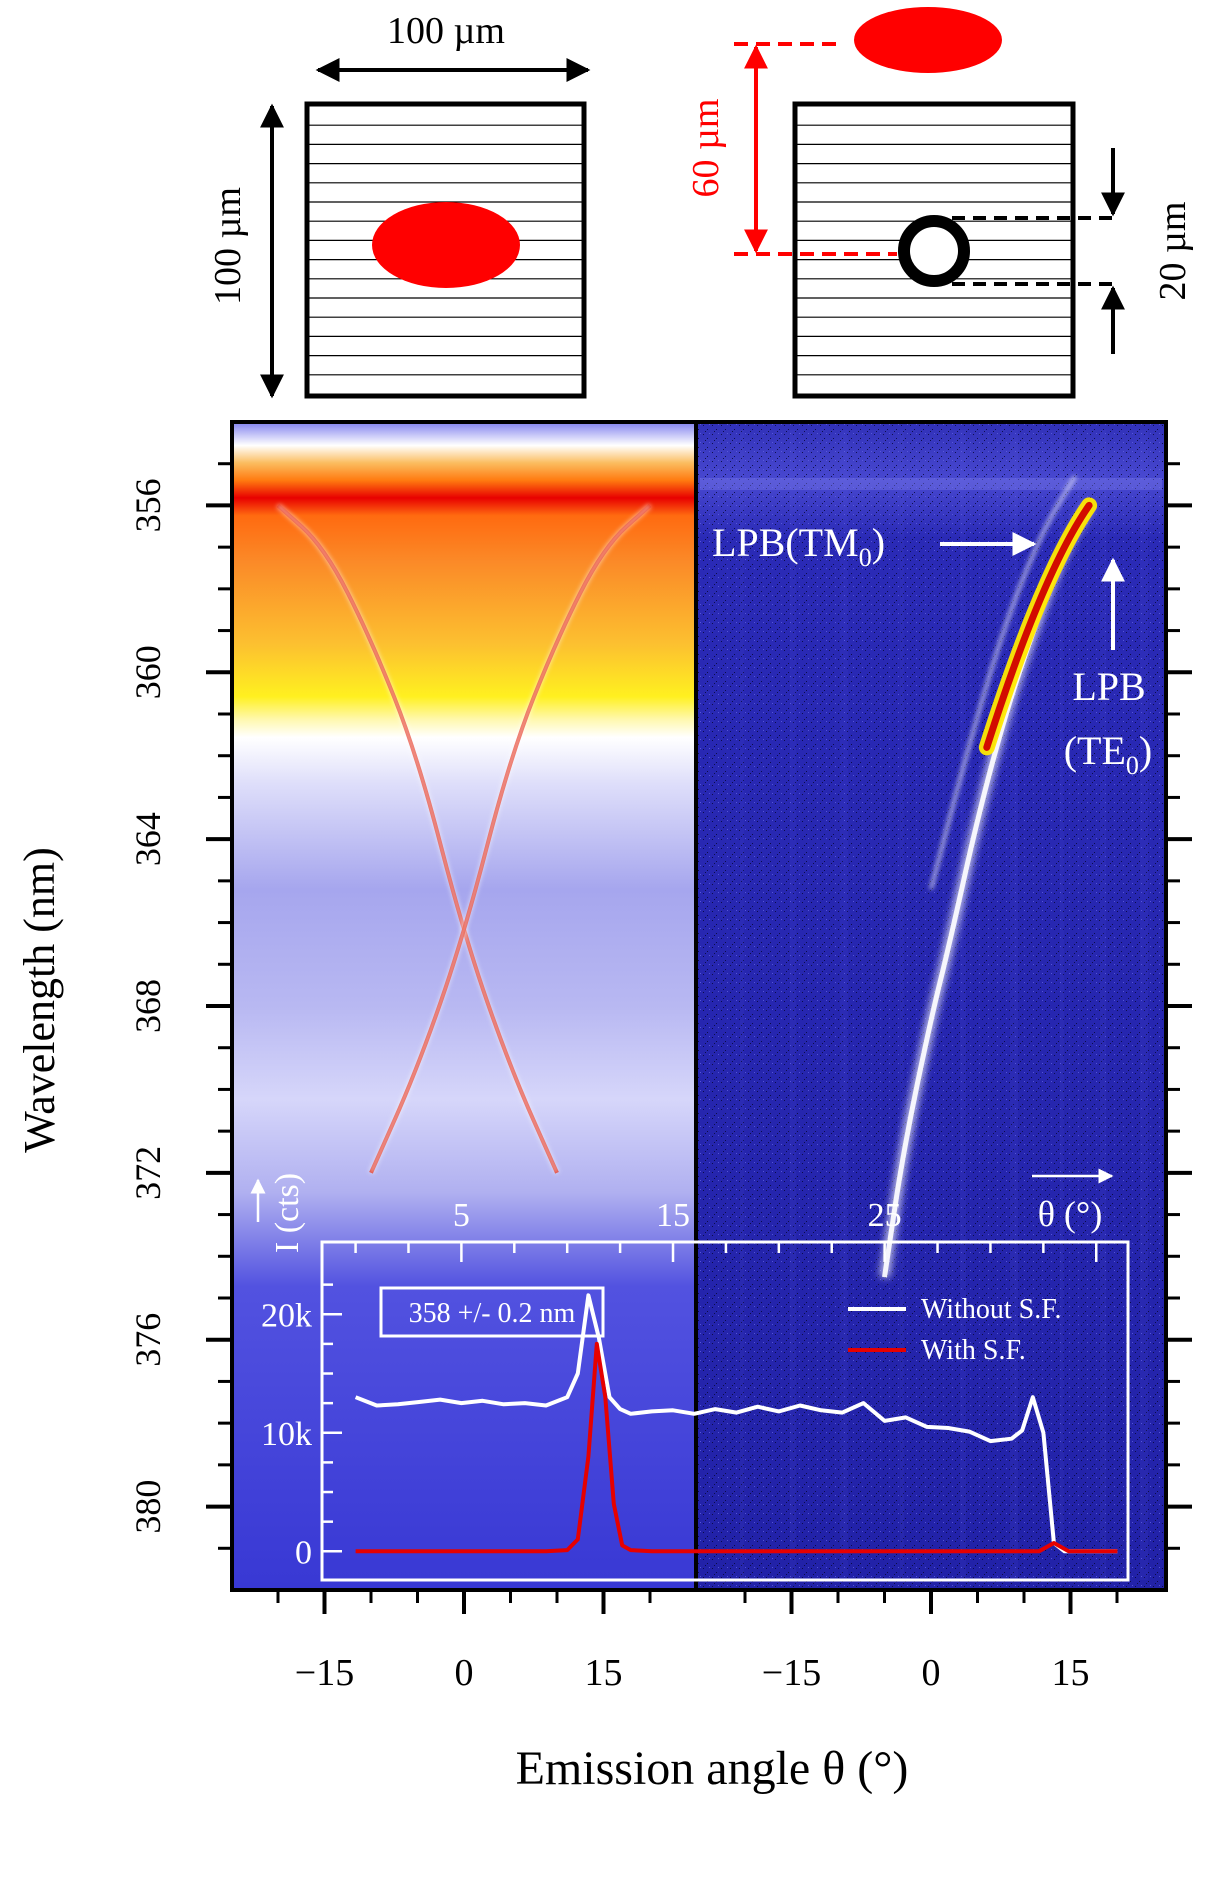  Describe the element at coordinates (991, 1309) in the screenshot. I see `legend-label-without: Without S.F.` at that location.